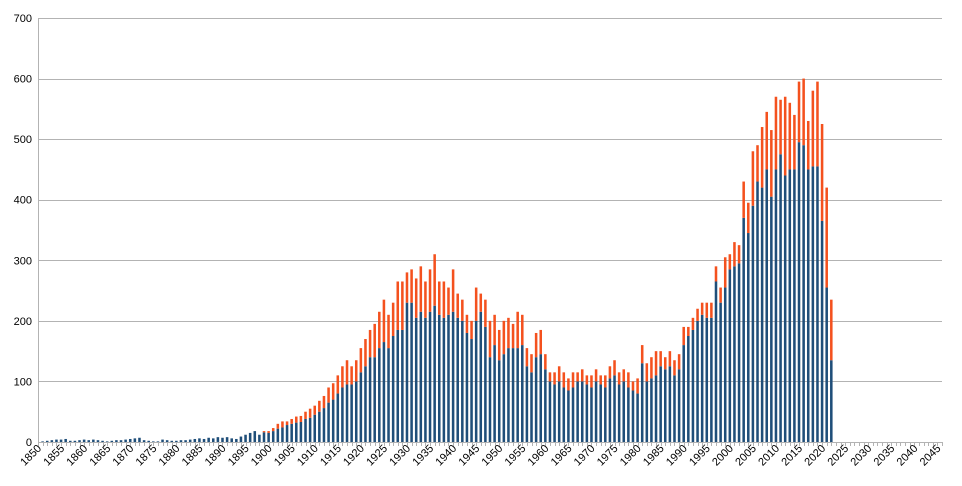 Image resolution: width=962 pixels, height=486 pixels. I want to click on bar-series2-1920, so click(361, 360).